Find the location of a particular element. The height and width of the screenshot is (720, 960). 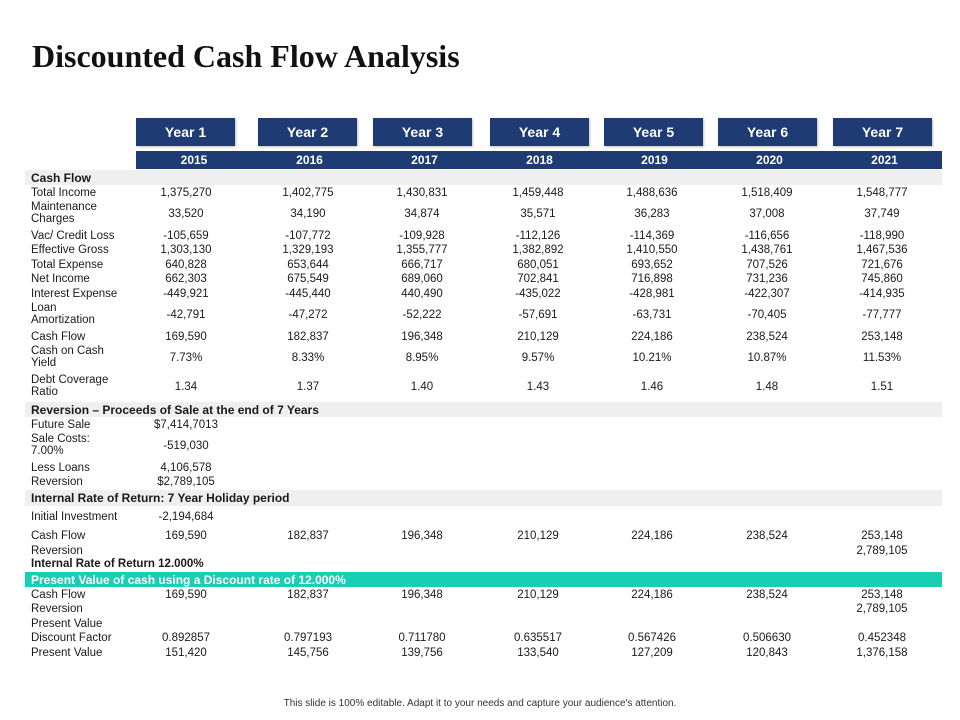

table-cell: 196,348 is located at coordinates (422, 595).